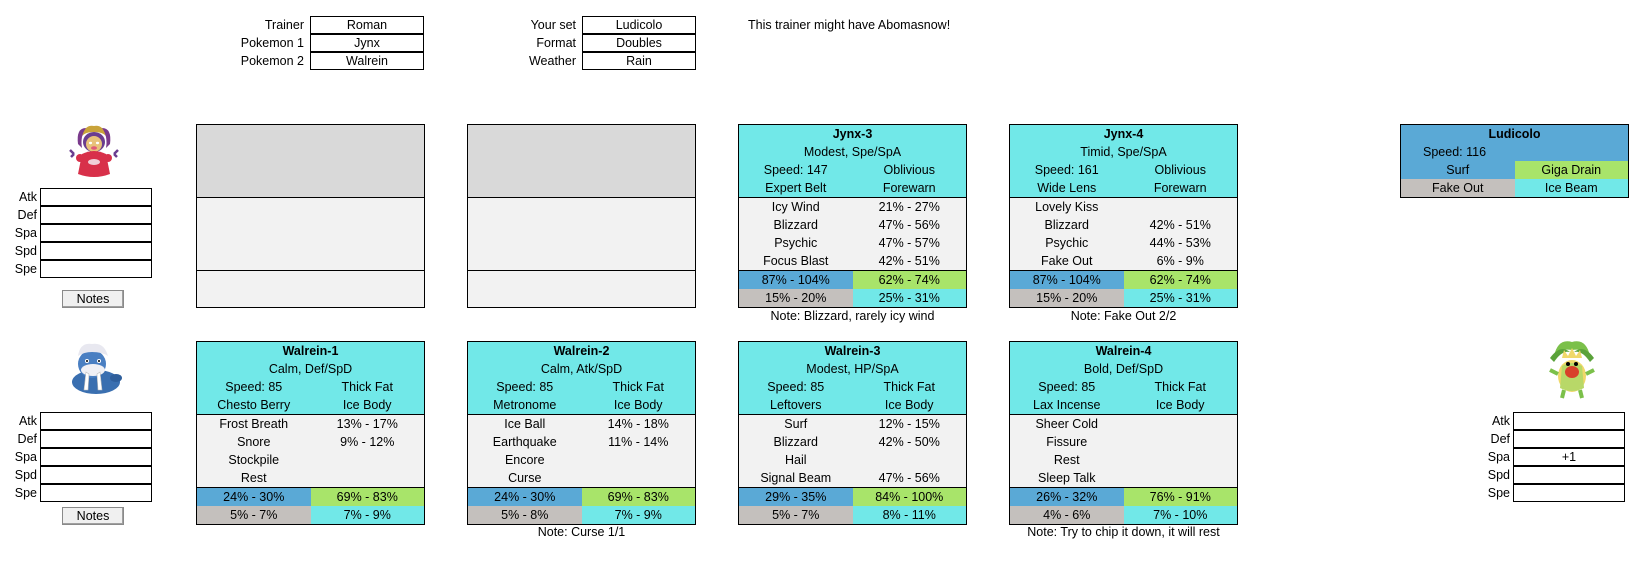 The height and width of the screenshot is (572, 1645). What do you see at coordinates (1123, 532) in the screenshot?
I see `set-note: Note: Try to chip it down, it will rest` at bounding box center [1123, 532].